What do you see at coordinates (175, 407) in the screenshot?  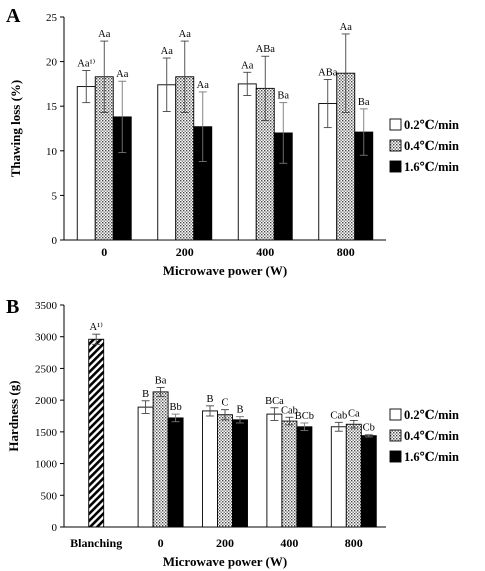 I see `significance-label: Bb` at bounding box center [175, 407].